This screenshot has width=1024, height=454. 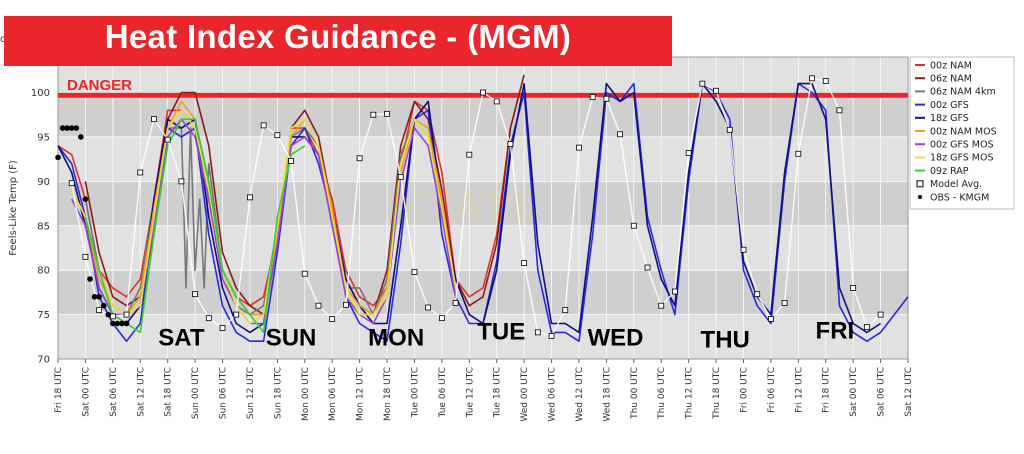 What do you see at coordinates (43, 360) in the screenshot?
I see `y-tick-label: 70` at bounding box center [43, 360].